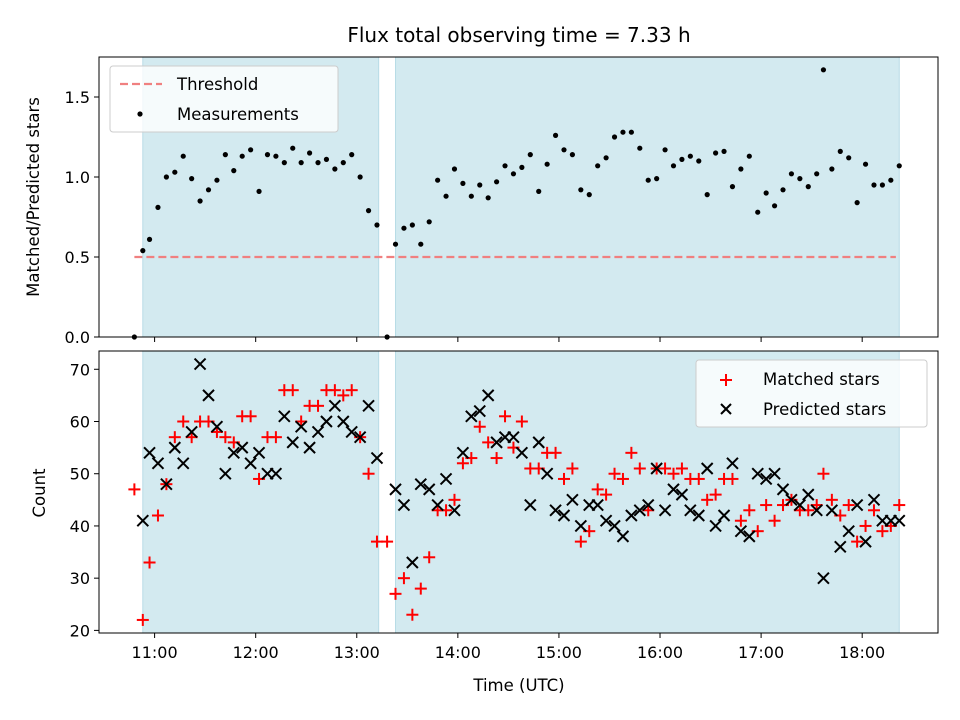  What do you see at coordinates (660, 652) in the screenshot?
I see `x-tick-label: 16:00` at bounding box center [660, 652].